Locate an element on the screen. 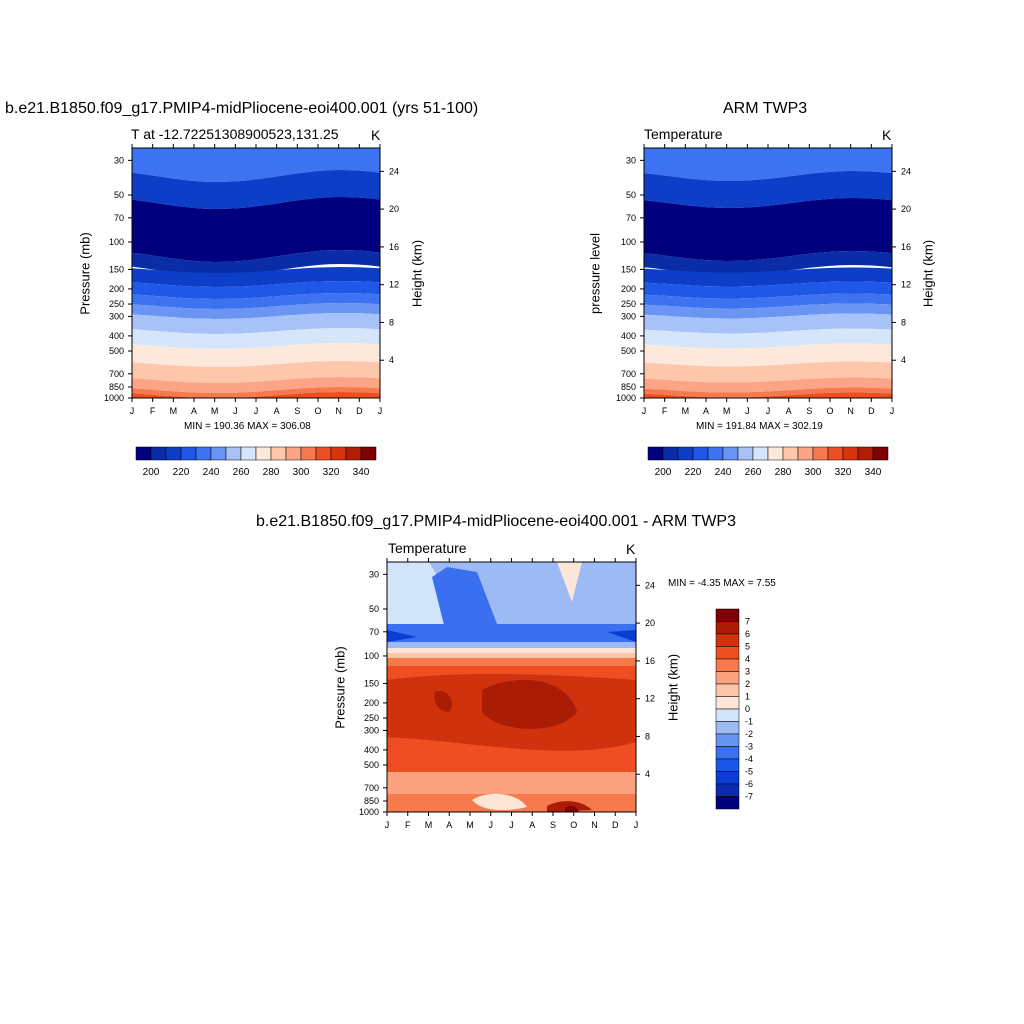 The height and width of the screenshot is (1024, 1024). panel2-colorbar: 200 220 240 260 280 300 320 340 is located at coordinates (768, 462).